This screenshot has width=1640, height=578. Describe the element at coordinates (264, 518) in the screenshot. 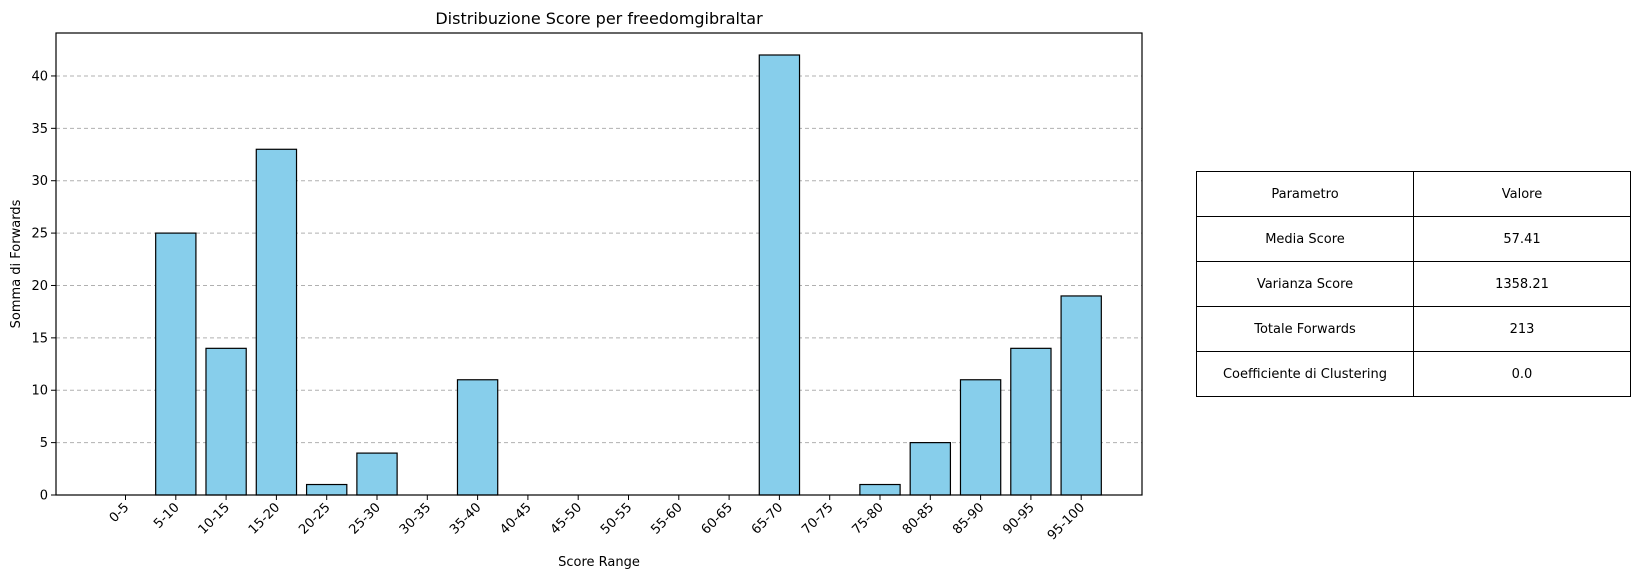

I see `x-tick-label: 15-20` at that location.